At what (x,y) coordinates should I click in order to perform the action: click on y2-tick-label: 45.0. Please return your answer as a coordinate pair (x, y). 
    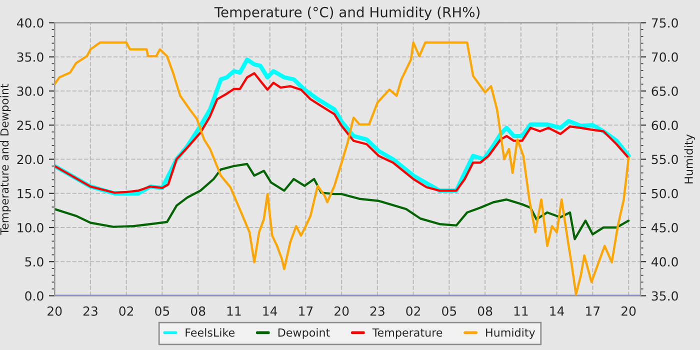
    Looking at the image, I should click on (665, 227).